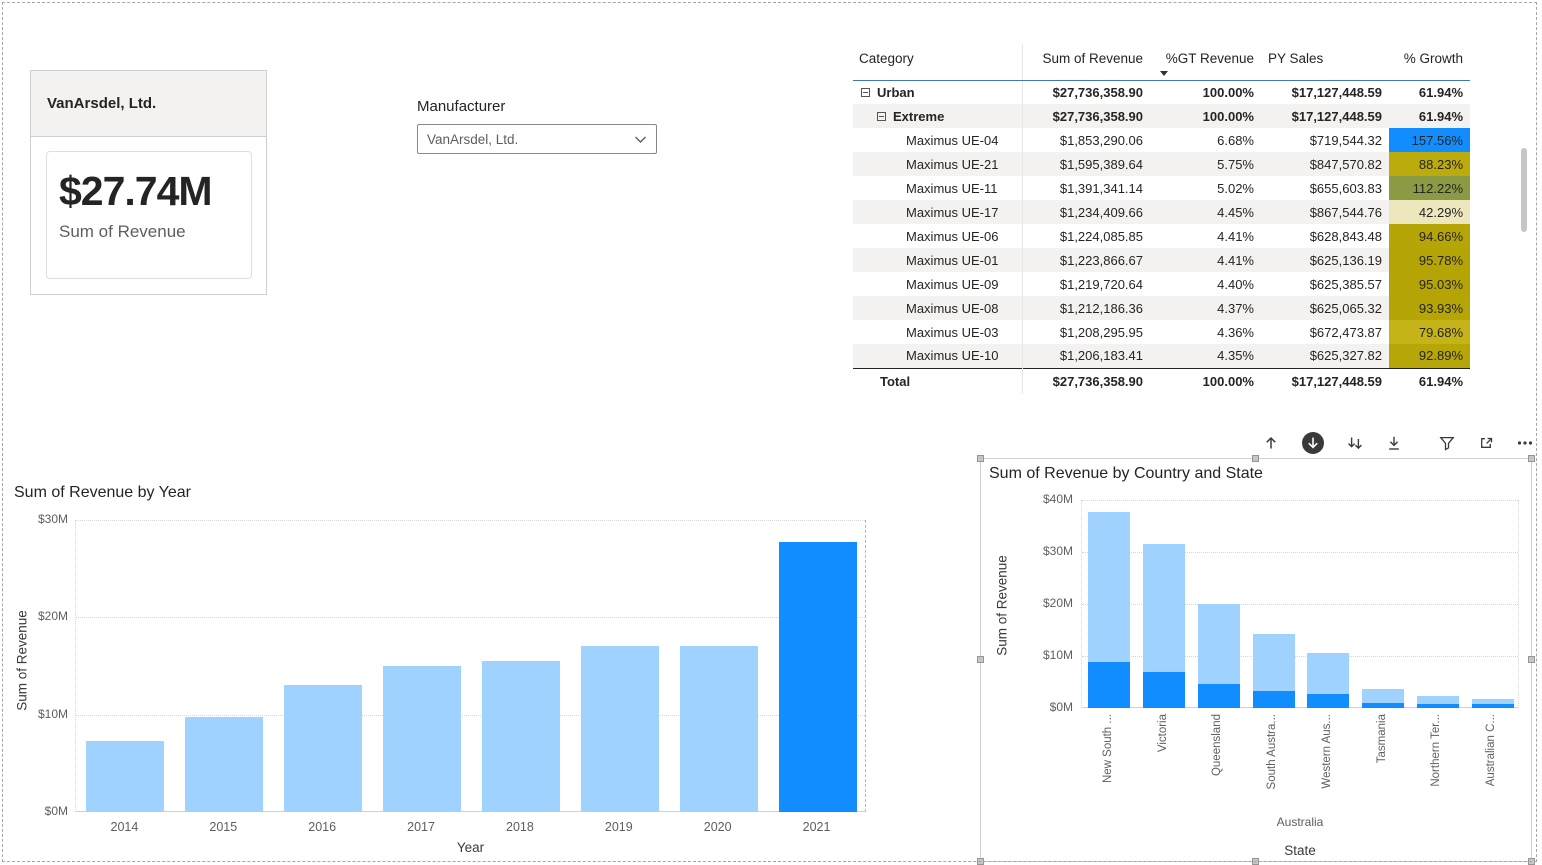  What do you see at coordinates (1492, 702) in the screenshot?
I see `bar-segment-australian-c-remainder-top` at bounding box center [1492, 702].